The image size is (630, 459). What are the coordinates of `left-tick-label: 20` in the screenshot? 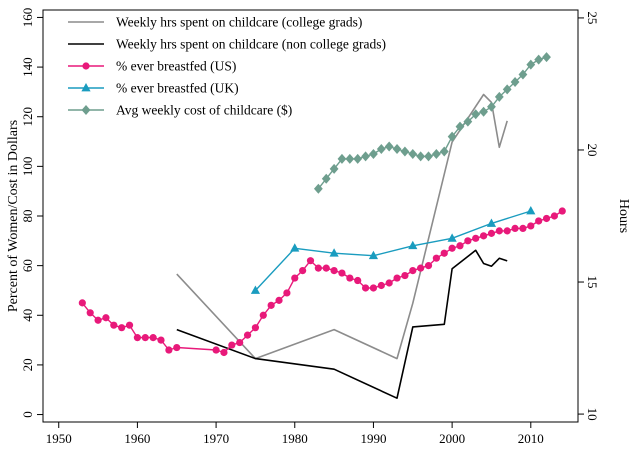 It's located at (27, 364).